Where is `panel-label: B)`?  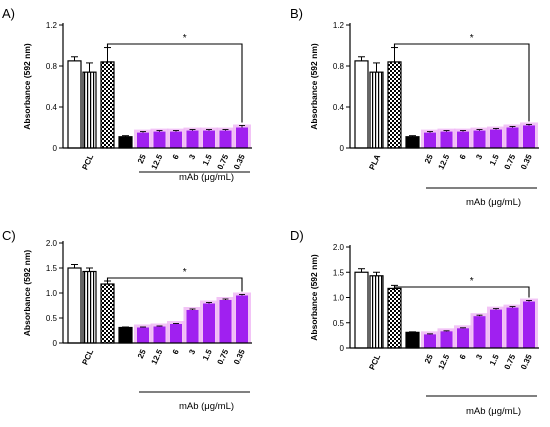
panel-label: B) is located at coordinates (296, 13).